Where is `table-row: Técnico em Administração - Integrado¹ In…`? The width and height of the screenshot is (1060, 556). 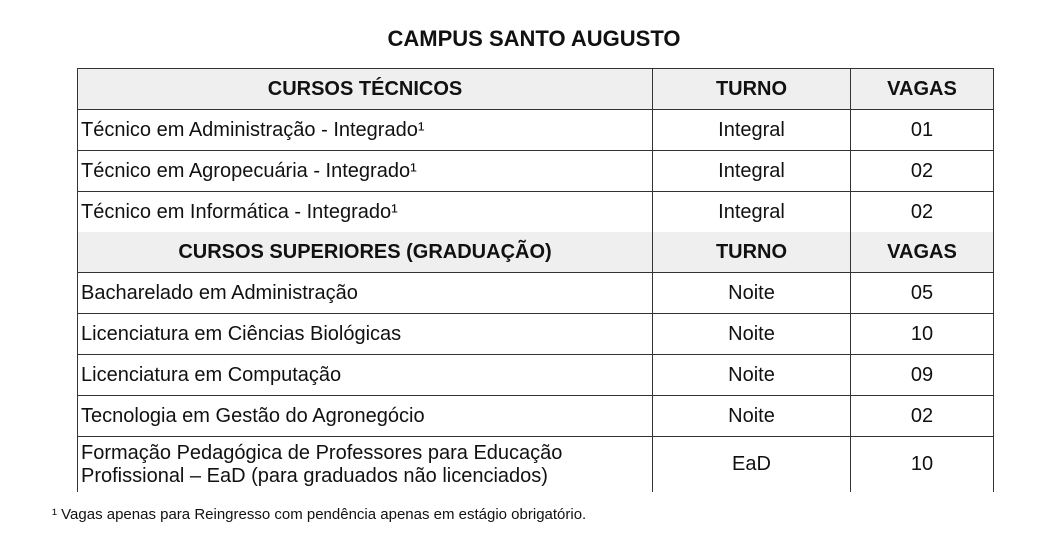
table-row: Técnico em Administração - Integrado¹ In… is located at coordinates (535, 130).